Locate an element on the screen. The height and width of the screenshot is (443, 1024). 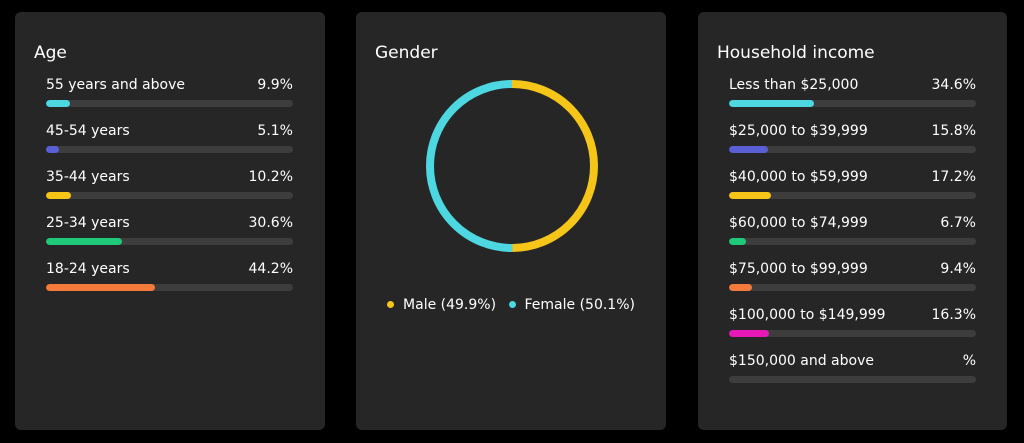
income-bar-label: $75,000 to $99,999 is located at coordinates (798, 269).